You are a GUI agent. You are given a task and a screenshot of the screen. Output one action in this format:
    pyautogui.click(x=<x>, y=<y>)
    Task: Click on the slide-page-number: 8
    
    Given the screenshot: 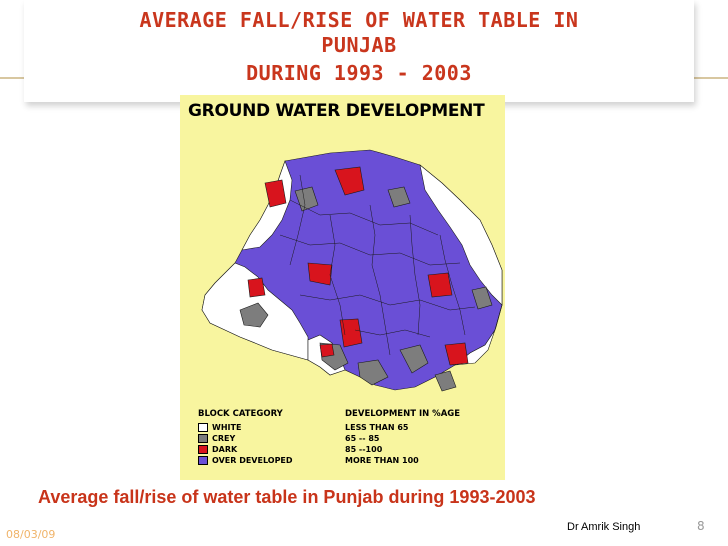 What is the action you would take?
    pyautogui.click(x=701, y=526)
    